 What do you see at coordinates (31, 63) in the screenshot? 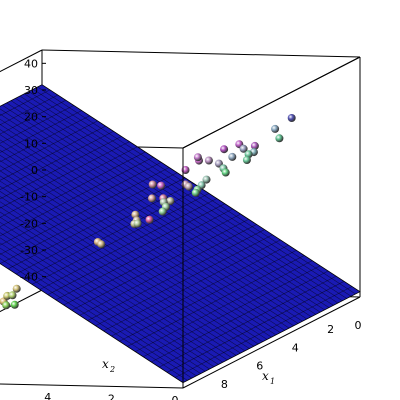
I see `z-tick-label: 40` at bounding box center [31, 63].